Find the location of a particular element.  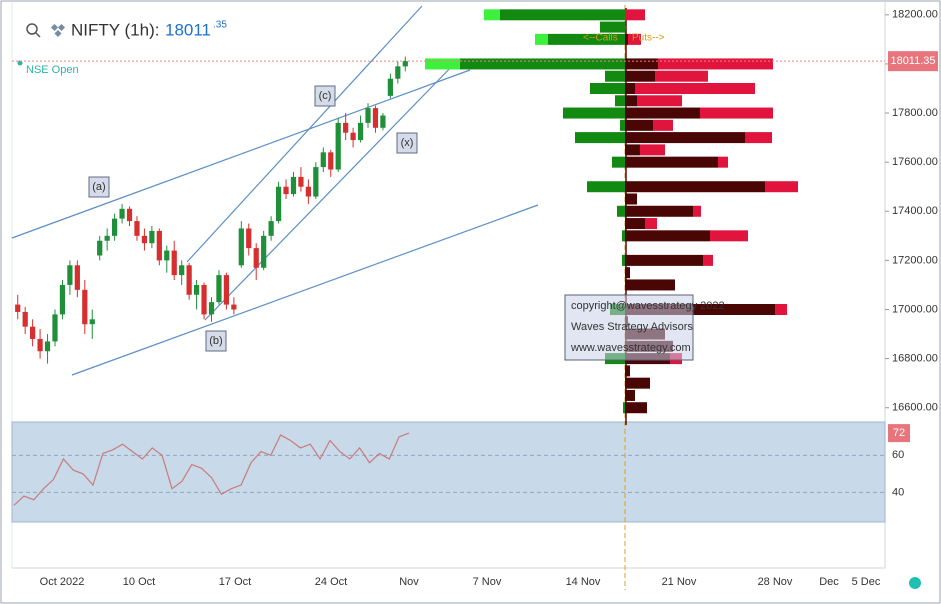

annotation: (x) is located at coordinates (407, 143).